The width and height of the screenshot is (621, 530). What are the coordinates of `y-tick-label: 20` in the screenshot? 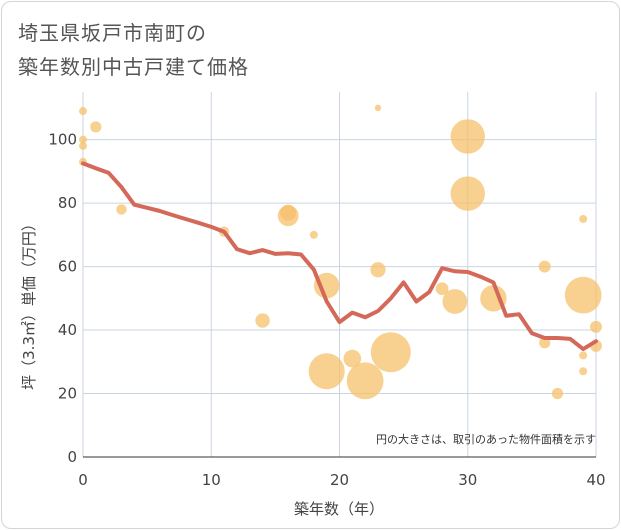 It's located at (67, 394).